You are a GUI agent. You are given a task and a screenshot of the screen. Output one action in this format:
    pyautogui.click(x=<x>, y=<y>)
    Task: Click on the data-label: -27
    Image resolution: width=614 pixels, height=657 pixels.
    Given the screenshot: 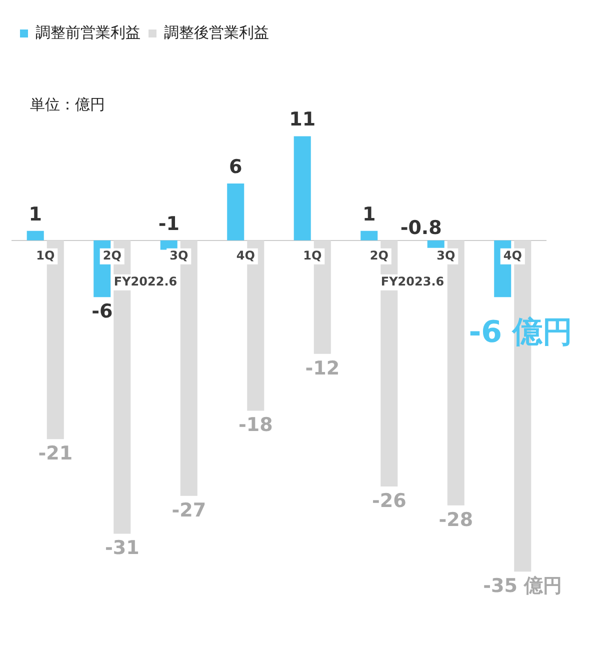 What is the action you would take?
    pyautogui.click(x=189, y=510)
    